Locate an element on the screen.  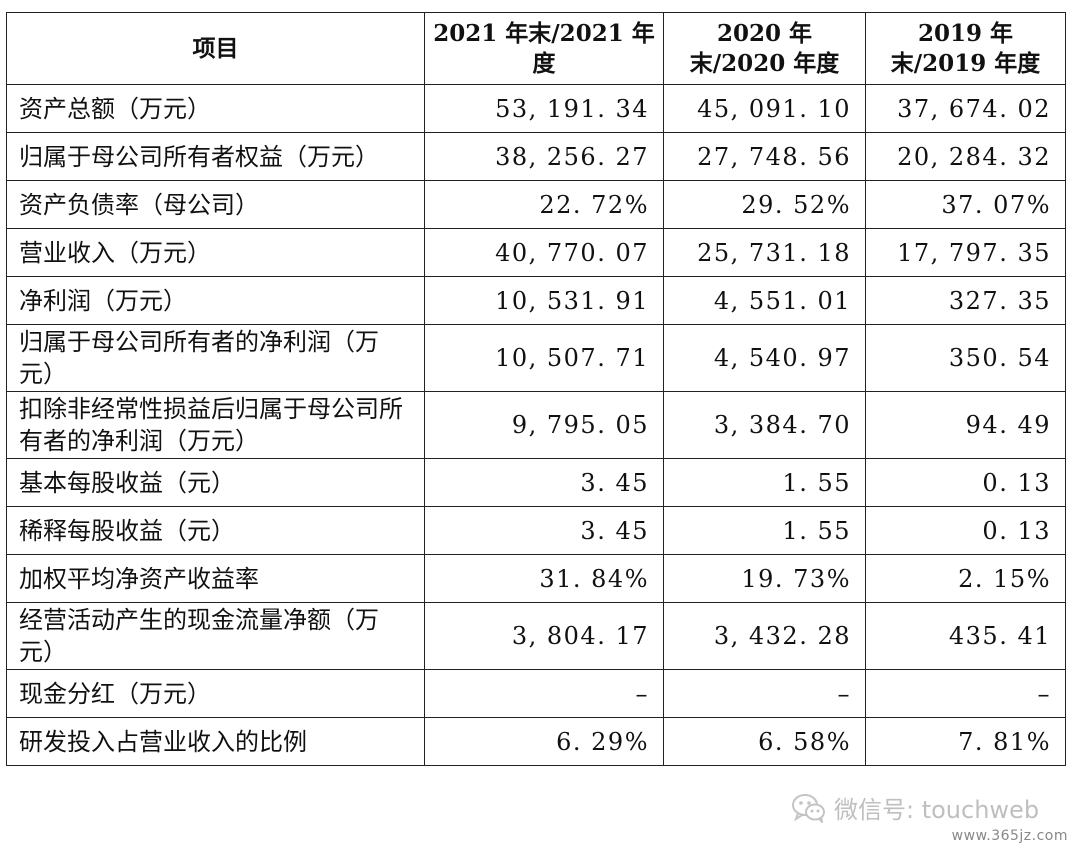
watermark-text: 微信号: touchweb is located at coordinates (937, 810).